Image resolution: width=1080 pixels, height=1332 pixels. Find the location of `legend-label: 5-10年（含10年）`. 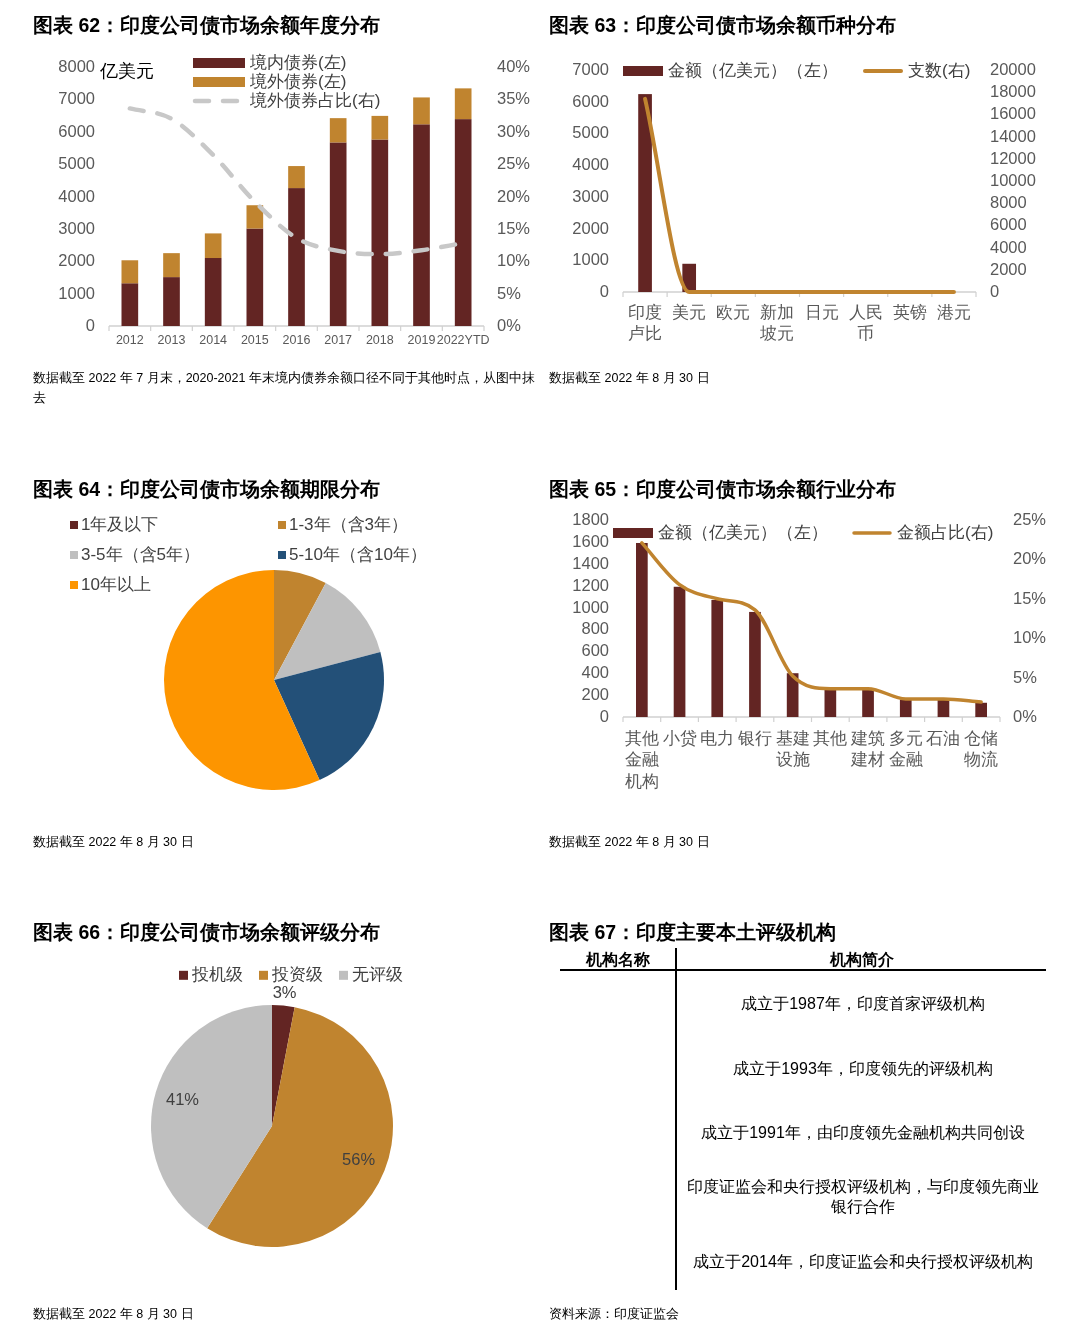

legend-label: 5-10年（含10年） is located at coordinates (358, 555).